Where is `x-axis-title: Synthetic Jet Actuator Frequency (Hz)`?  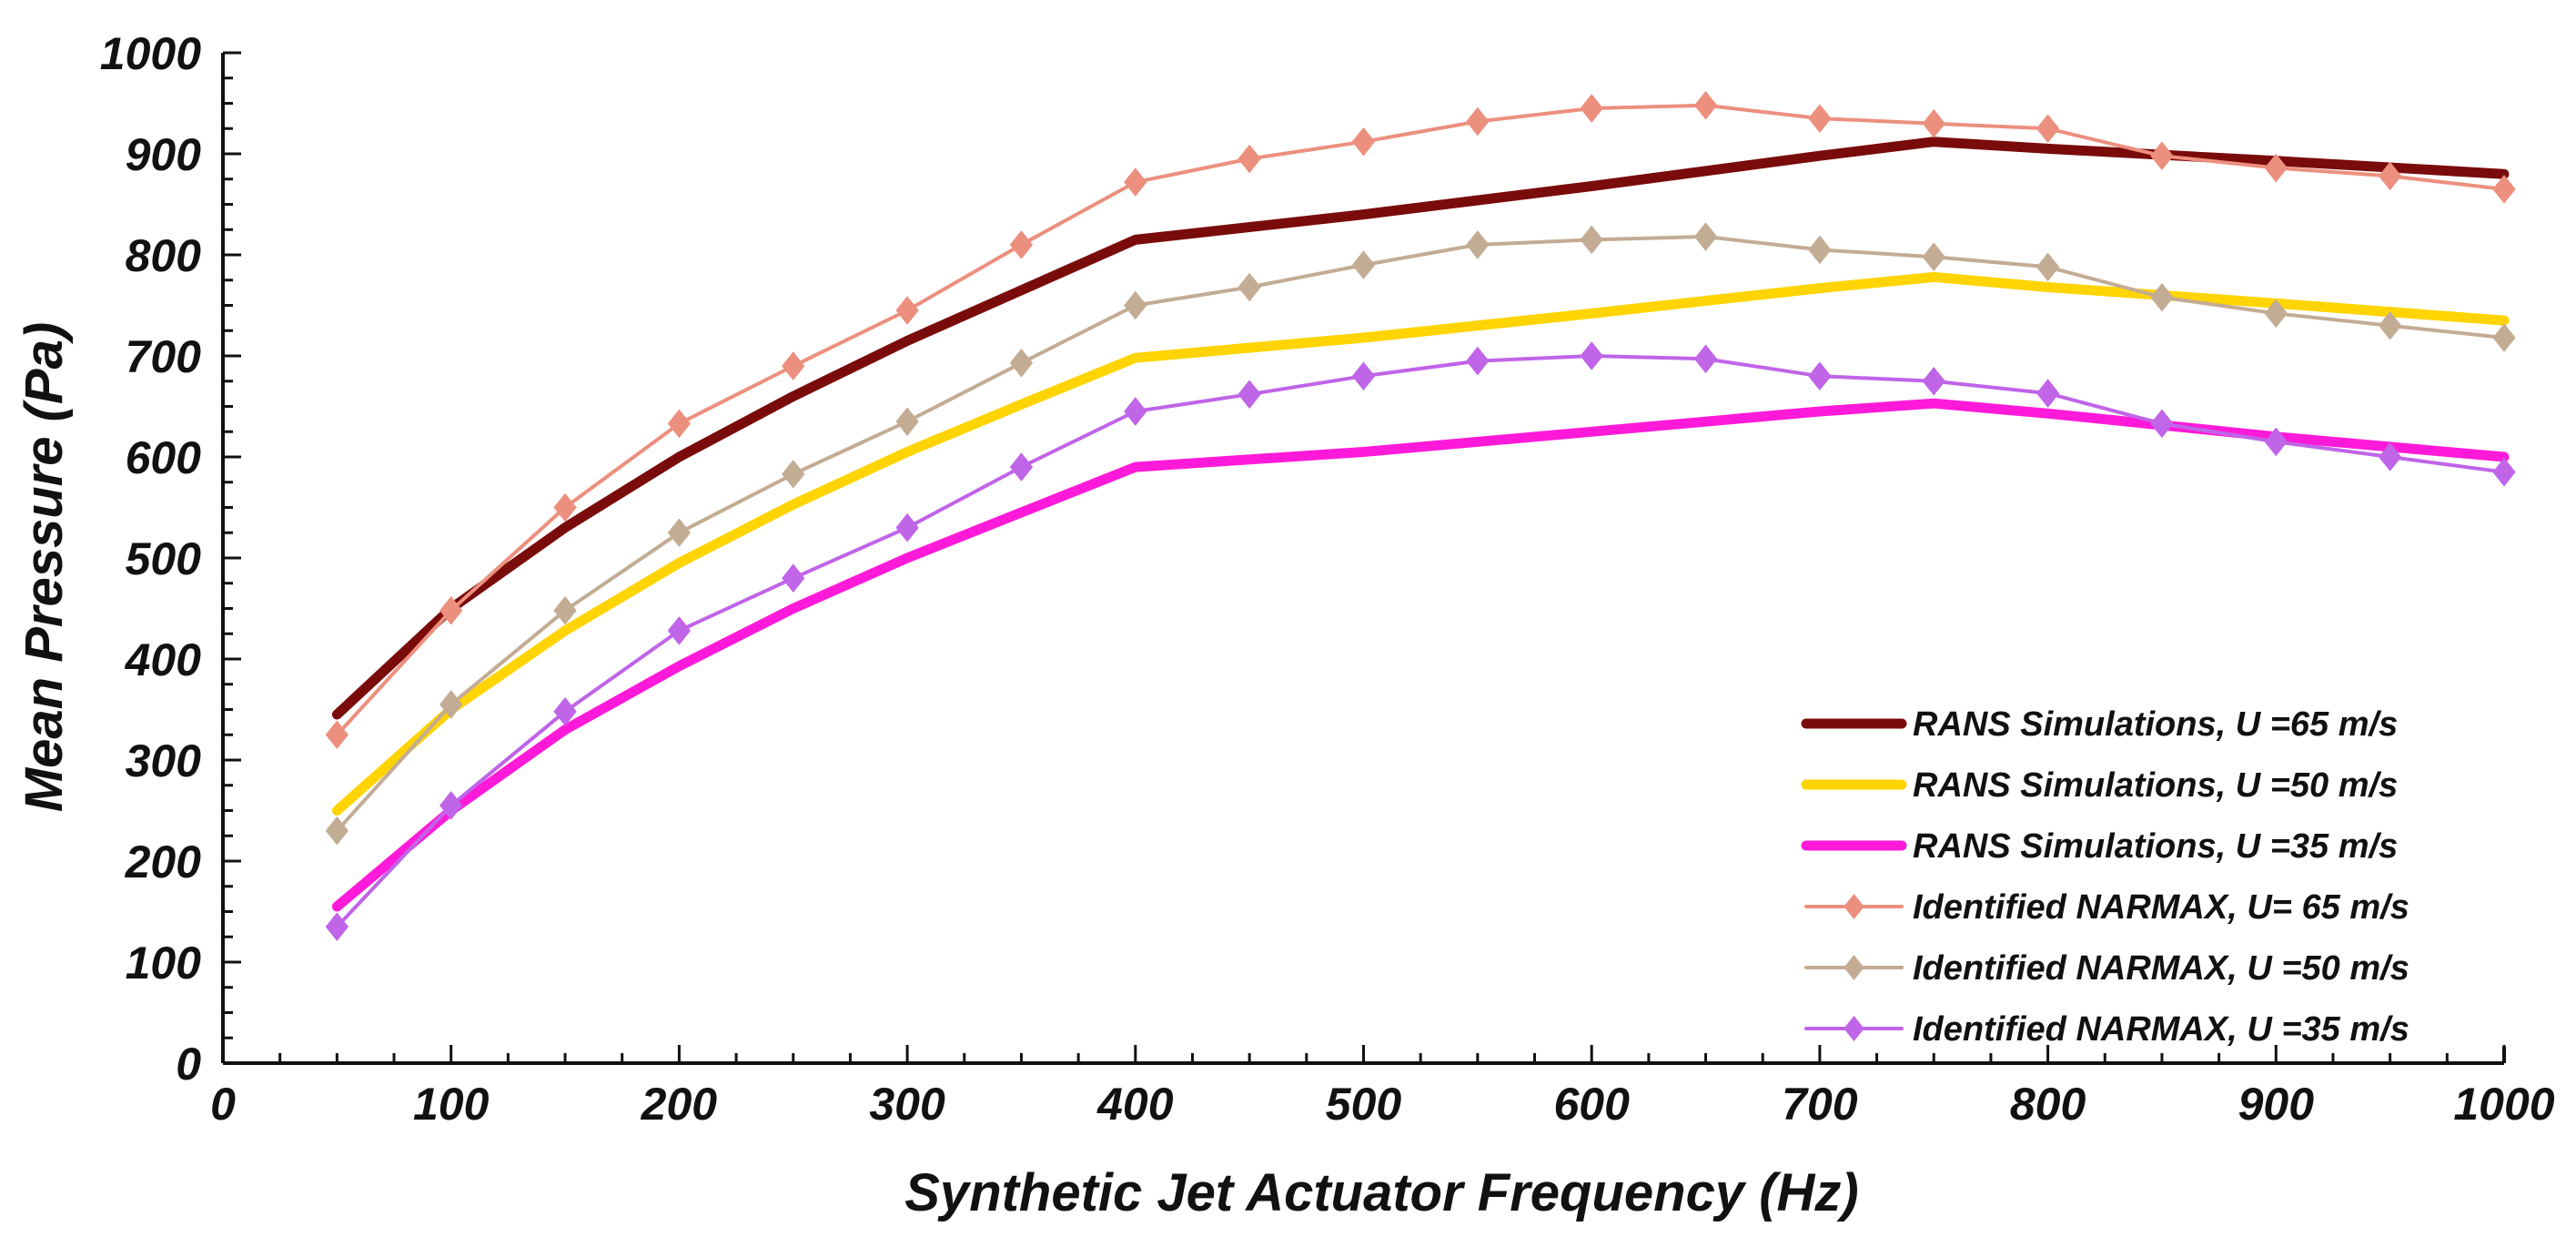 x-axis-title: Synthetic Jet Actuator Frequency (Hz) is located at coordinates (1381, 1192).